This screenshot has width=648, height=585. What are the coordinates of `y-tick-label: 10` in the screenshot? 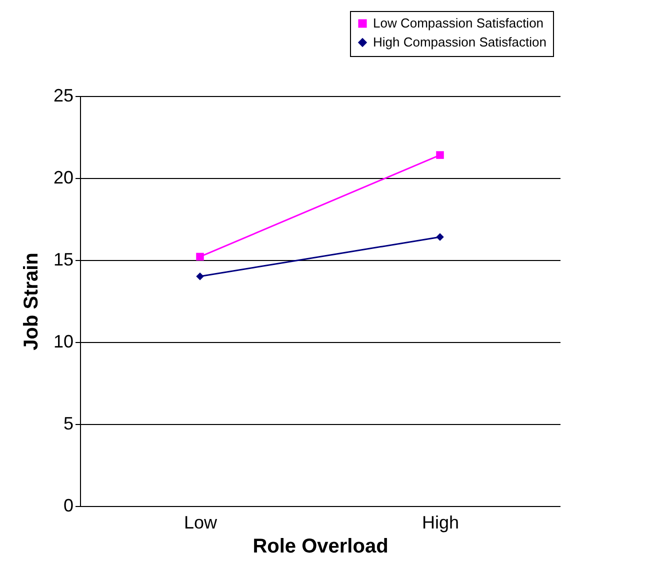 It's located at (63, 342).